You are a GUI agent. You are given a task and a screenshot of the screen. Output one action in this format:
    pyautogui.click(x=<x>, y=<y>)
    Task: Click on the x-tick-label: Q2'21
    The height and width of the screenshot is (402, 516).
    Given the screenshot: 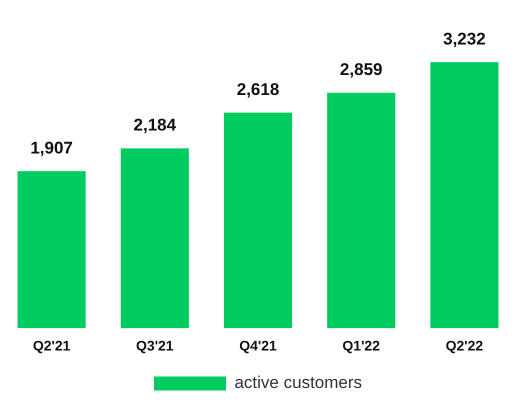 What is the action you would take?
    pyautogui.click(x=51, y=345)
    